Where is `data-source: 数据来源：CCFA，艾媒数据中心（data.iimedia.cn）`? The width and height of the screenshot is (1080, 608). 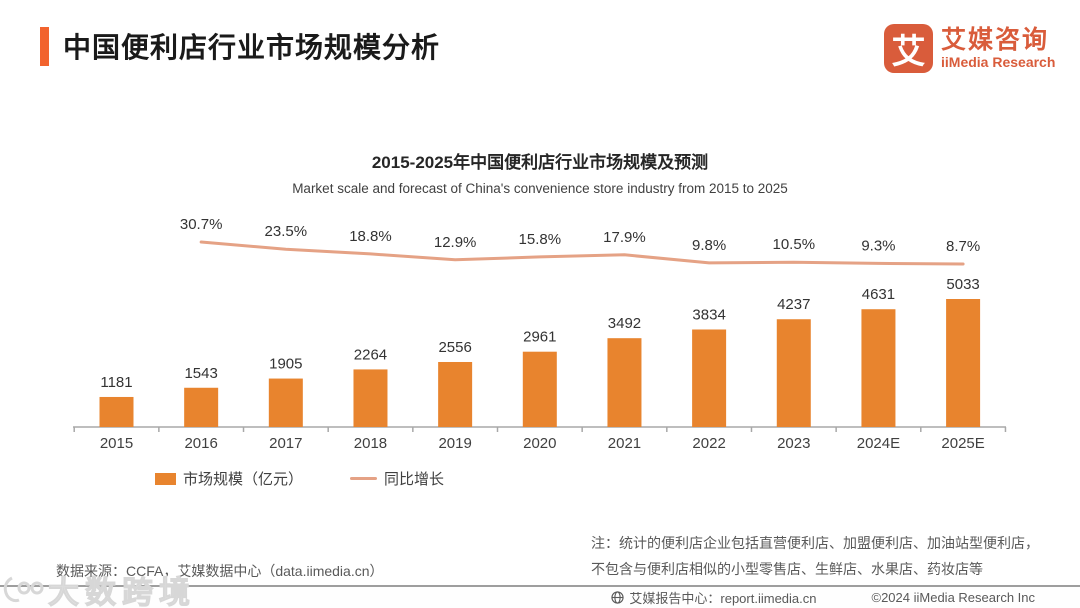
data-source: 数据来源：CCFA，艾媒数据中心（data.iimedia.cn） is located at coordinates (220, 571).